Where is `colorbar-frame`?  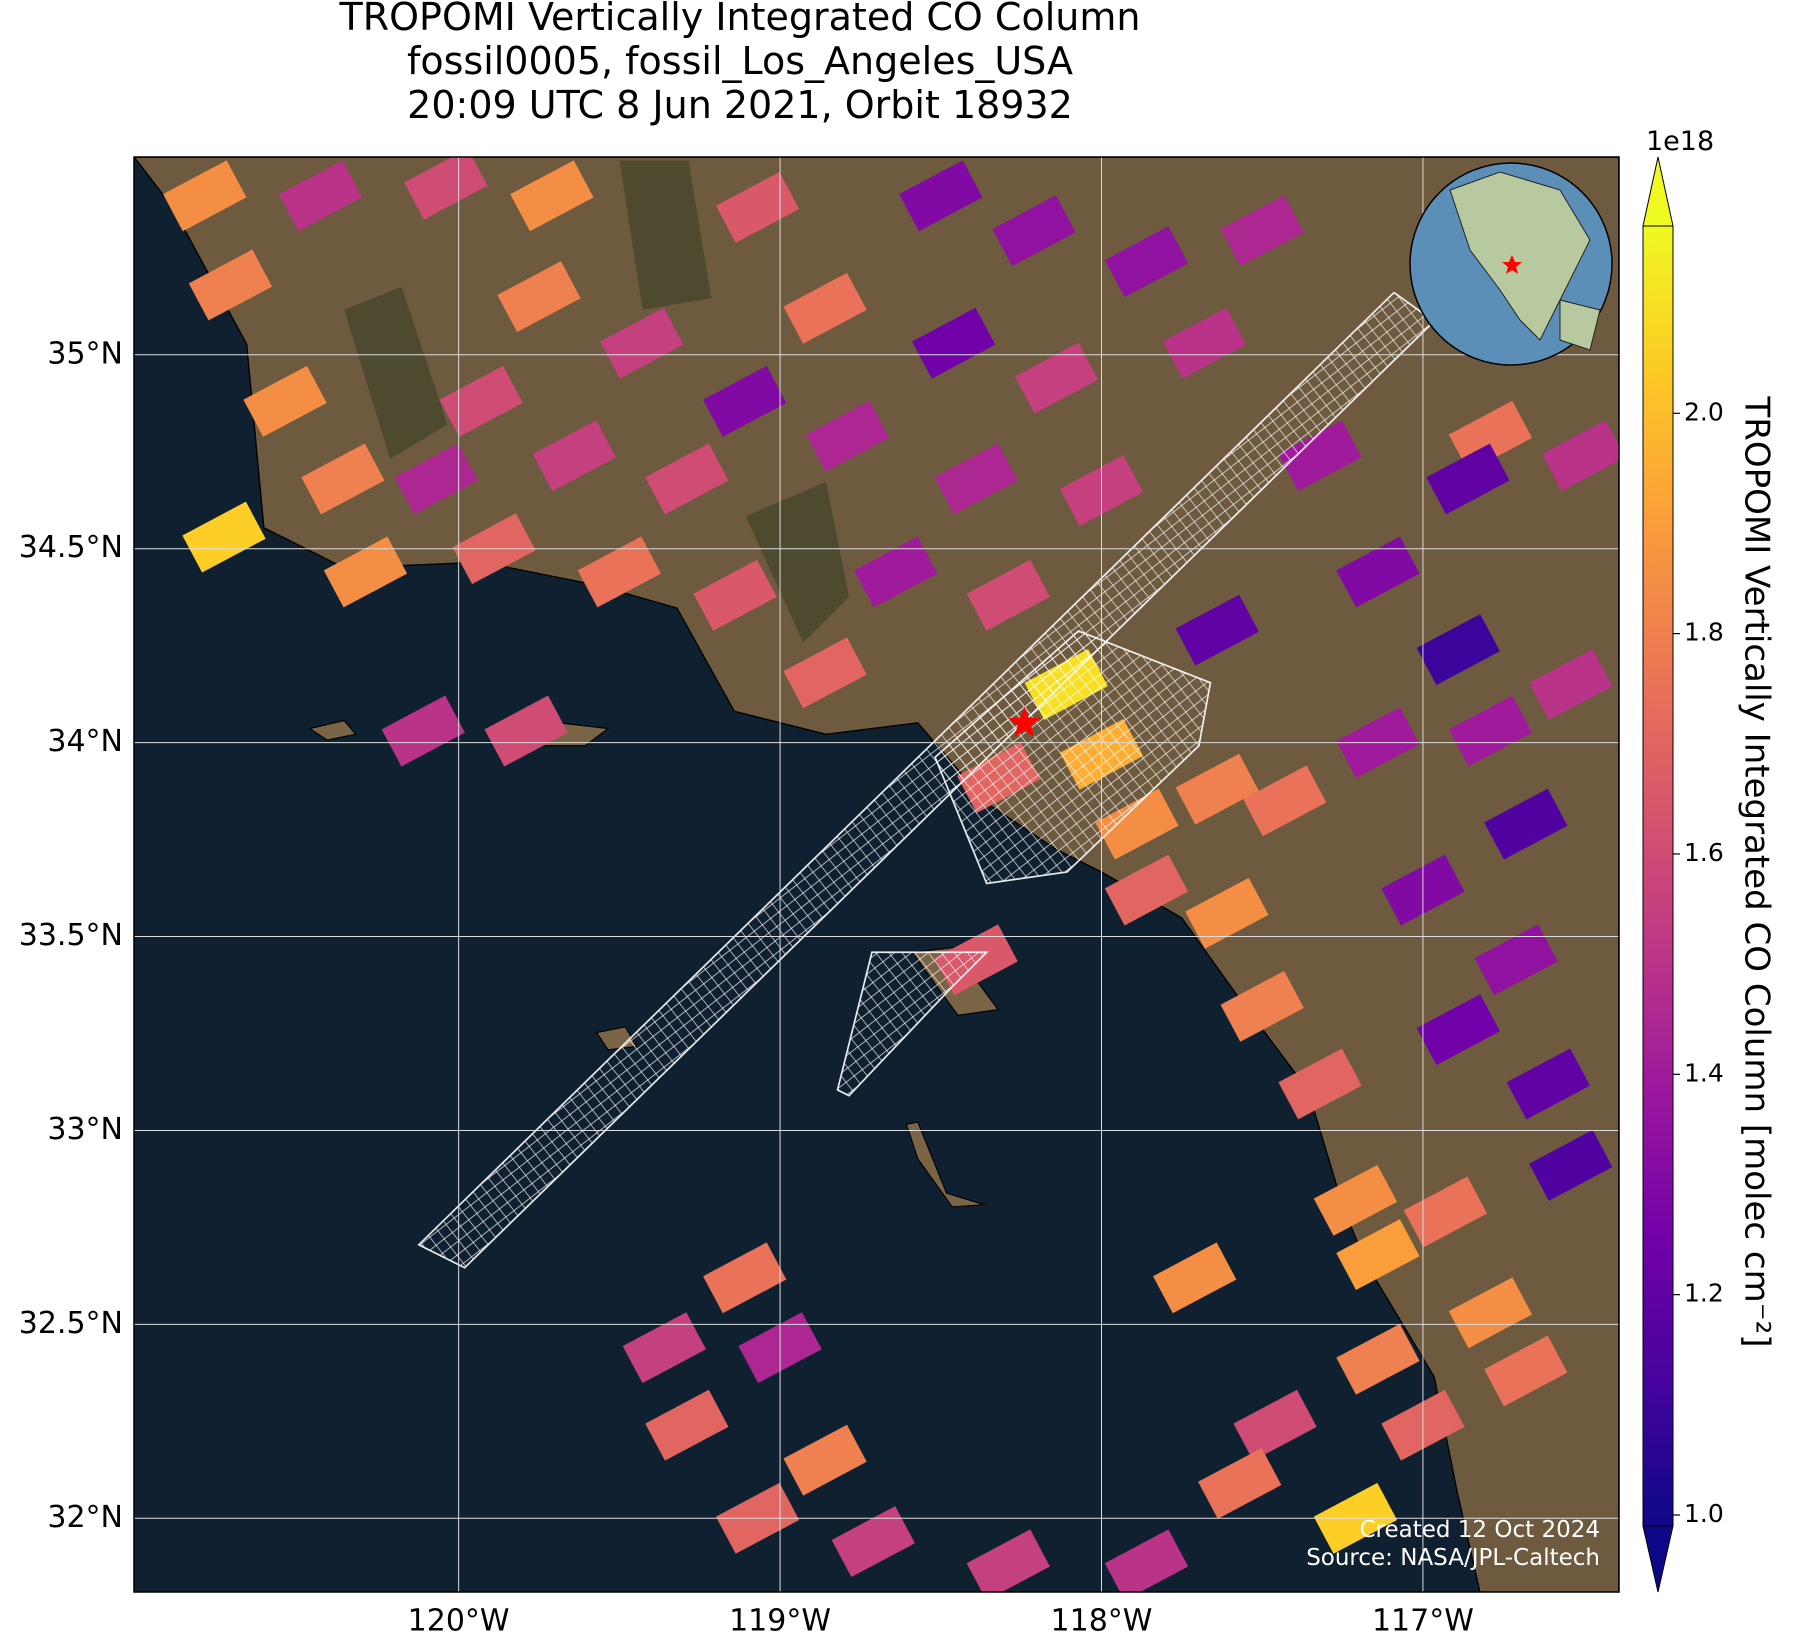 colorbar-frame is located at coordinates (1658, 876).